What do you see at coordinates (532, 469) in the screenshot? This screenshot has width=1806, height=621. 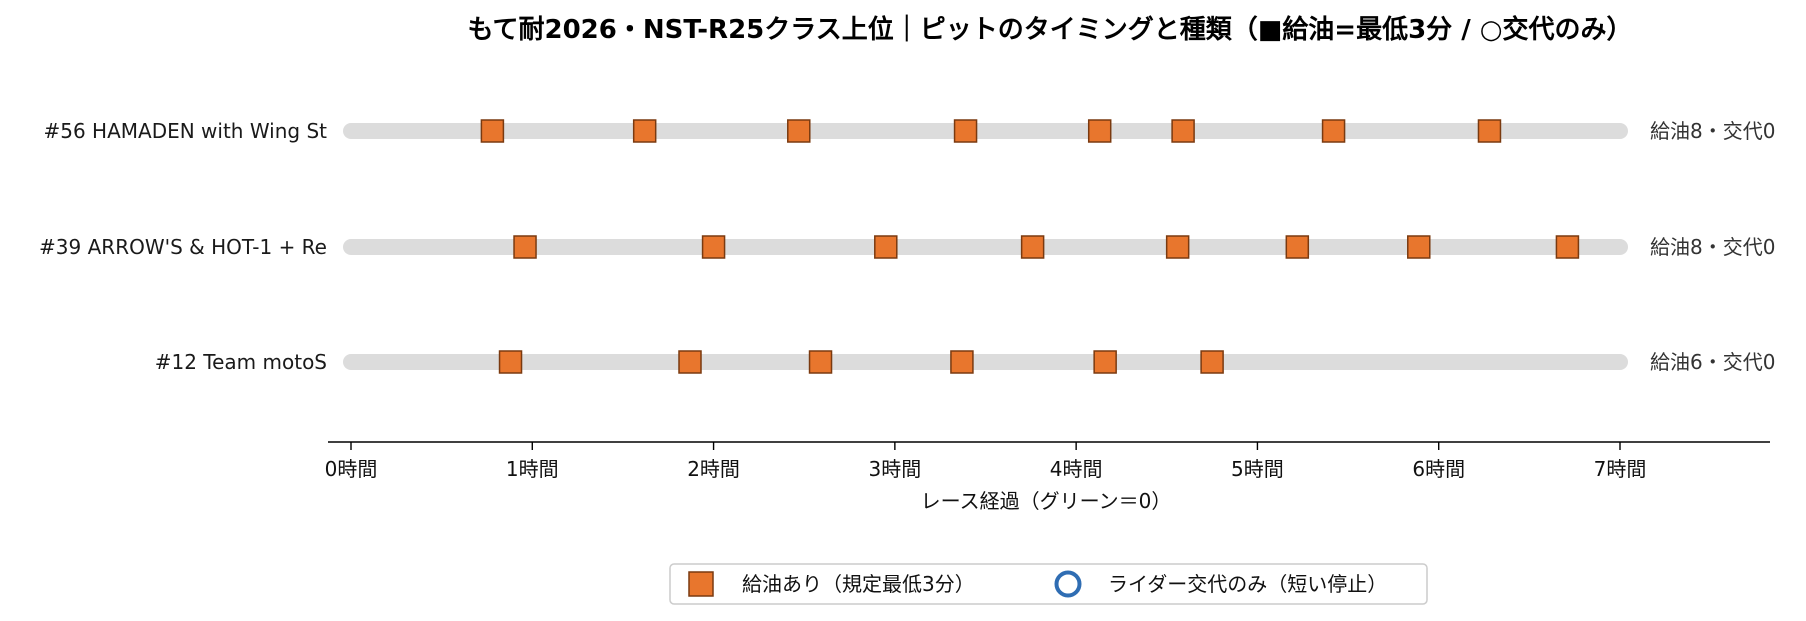 I see `x-tick-label: 1時間` at bounding box center [532, 469].